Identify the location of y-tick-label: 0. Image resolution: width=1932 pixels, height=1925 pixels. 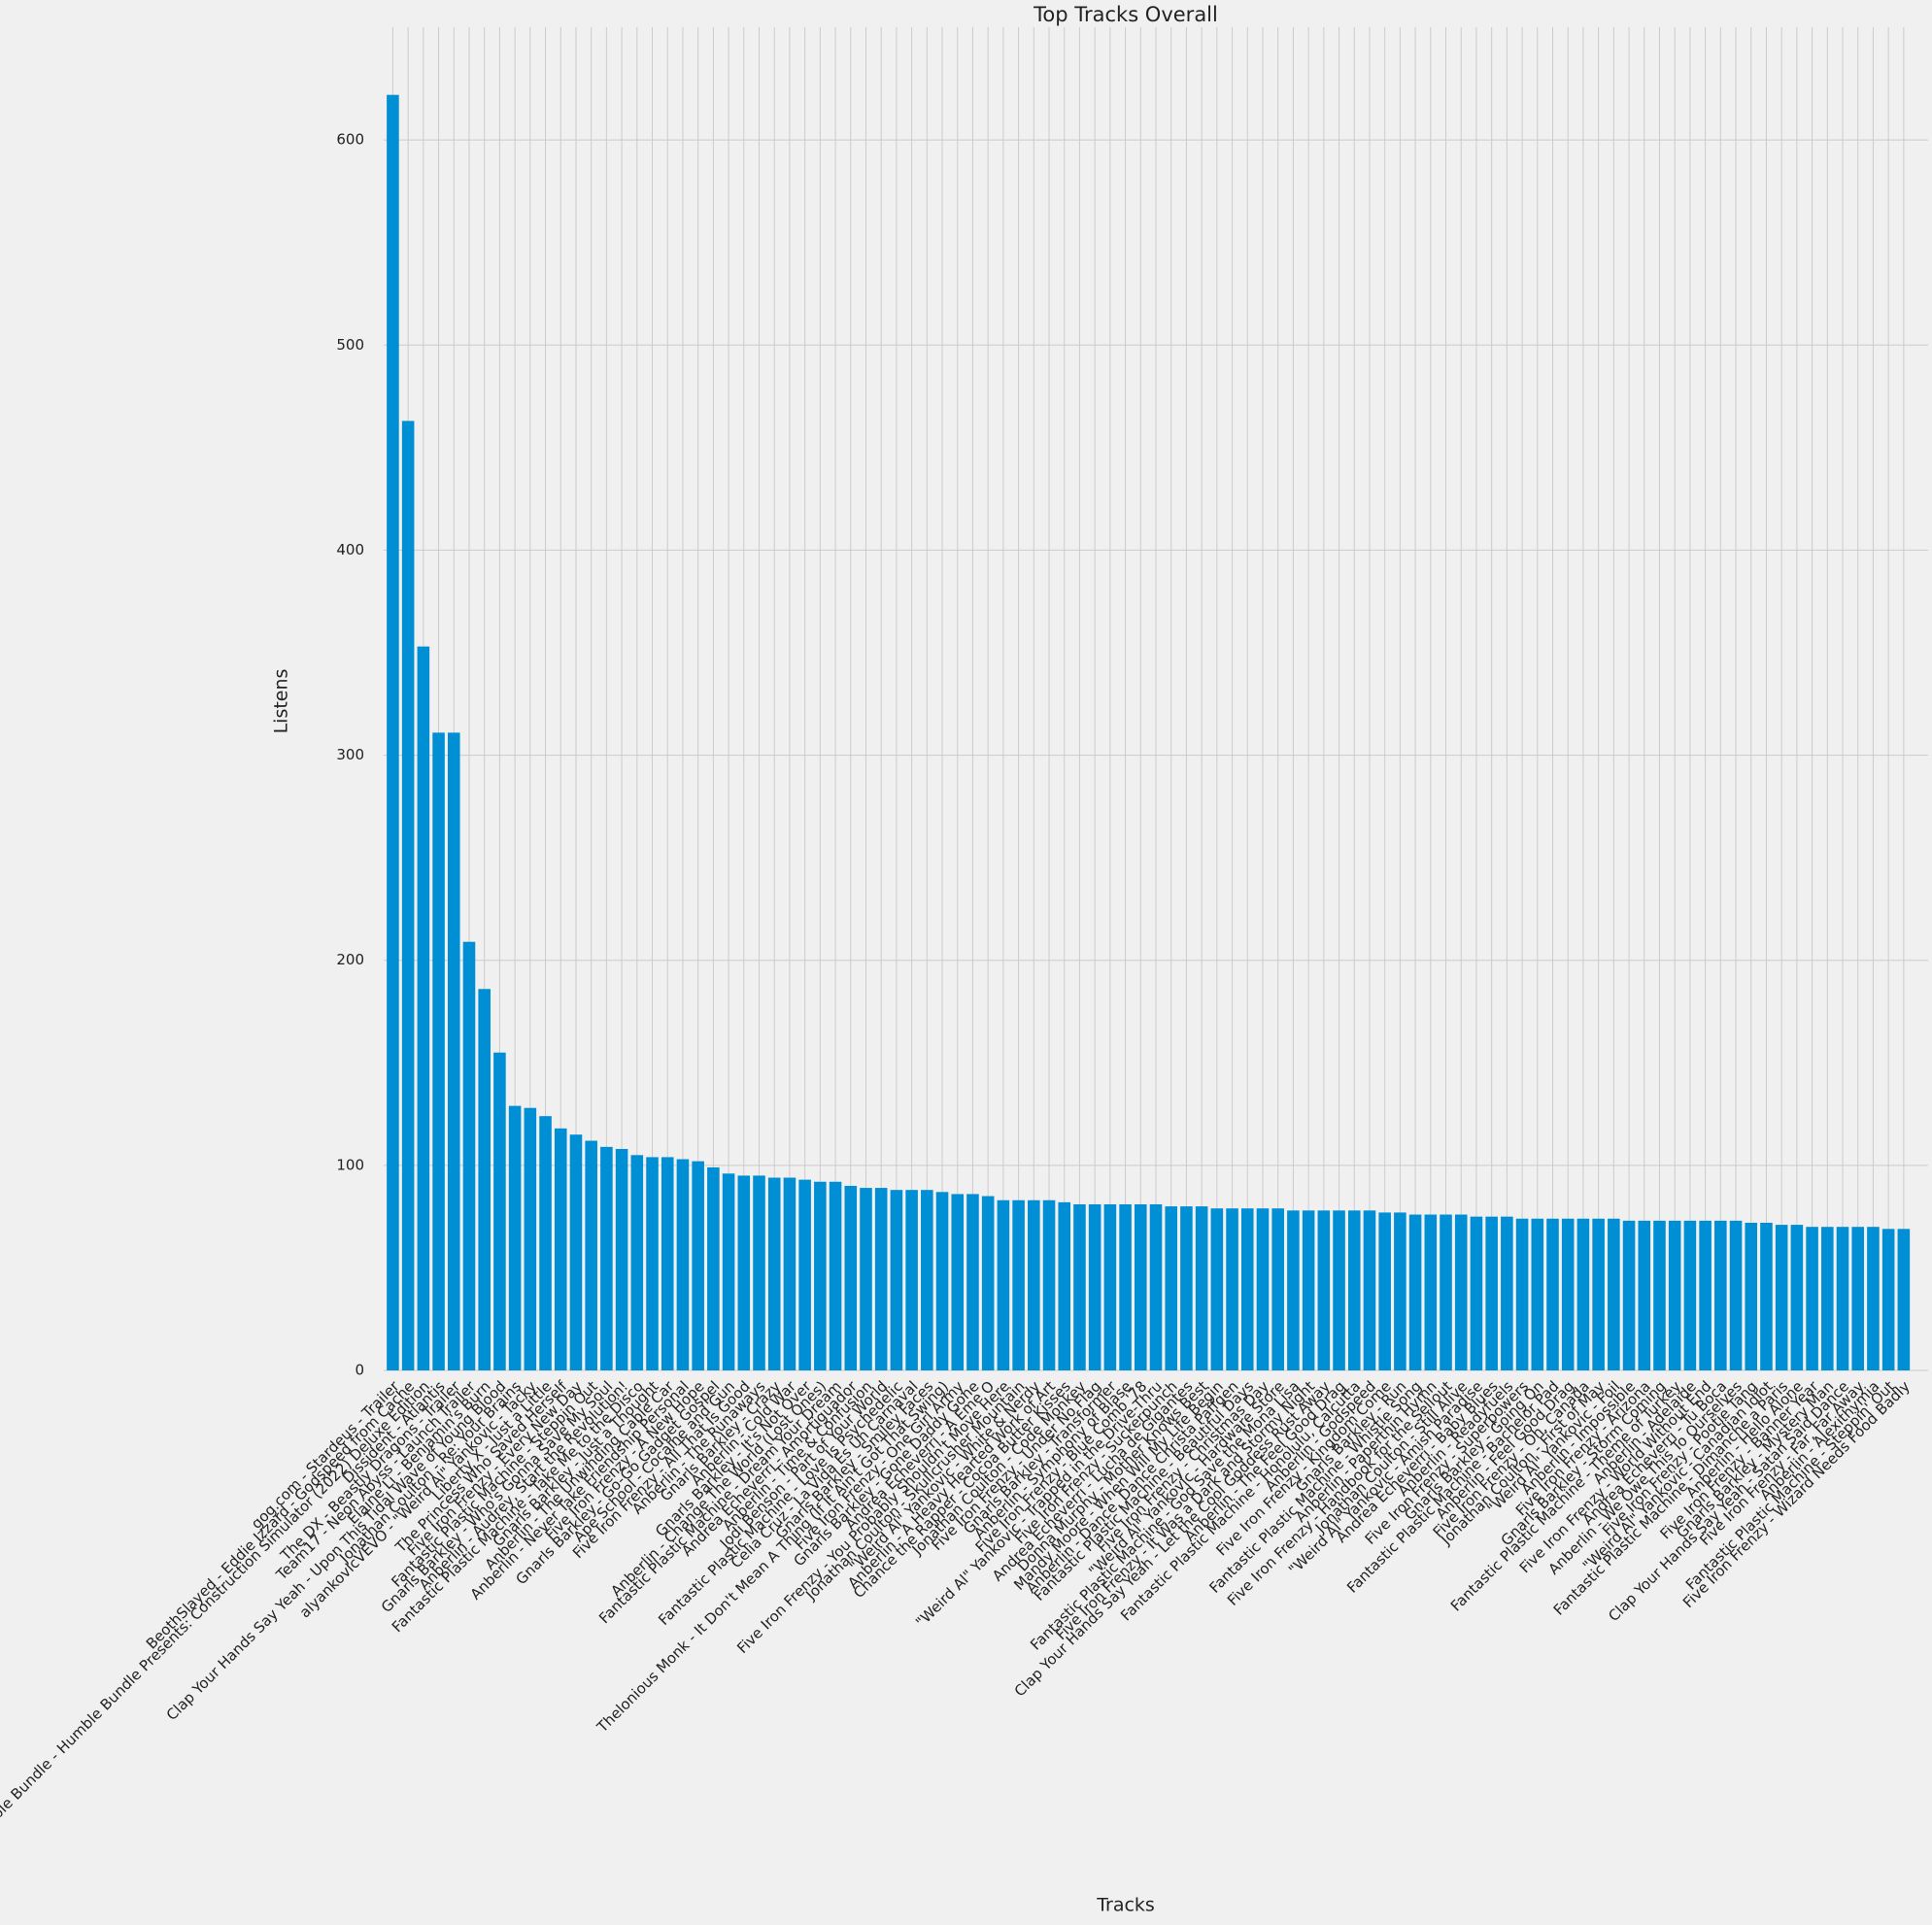
(359, 1370).